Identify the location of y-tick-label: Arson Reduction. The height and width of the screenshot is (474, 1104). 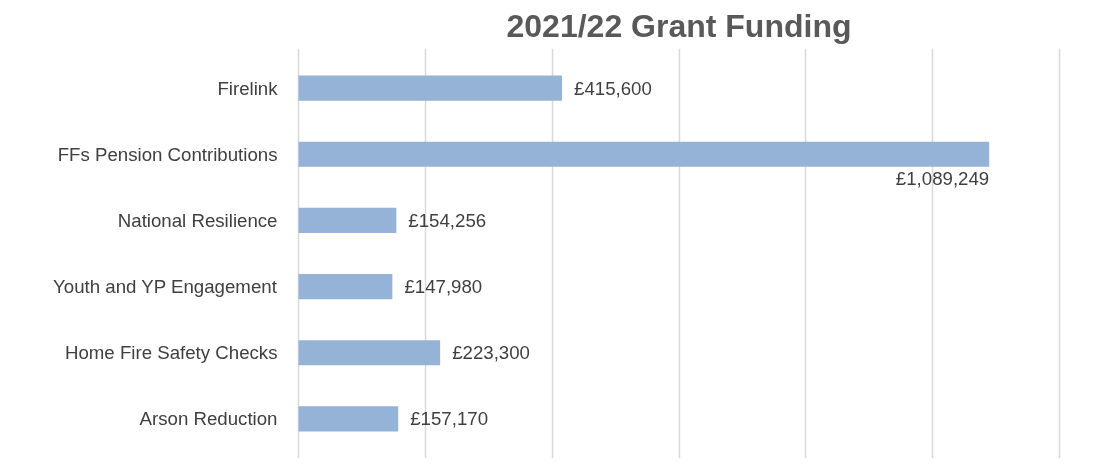
(208, 419).